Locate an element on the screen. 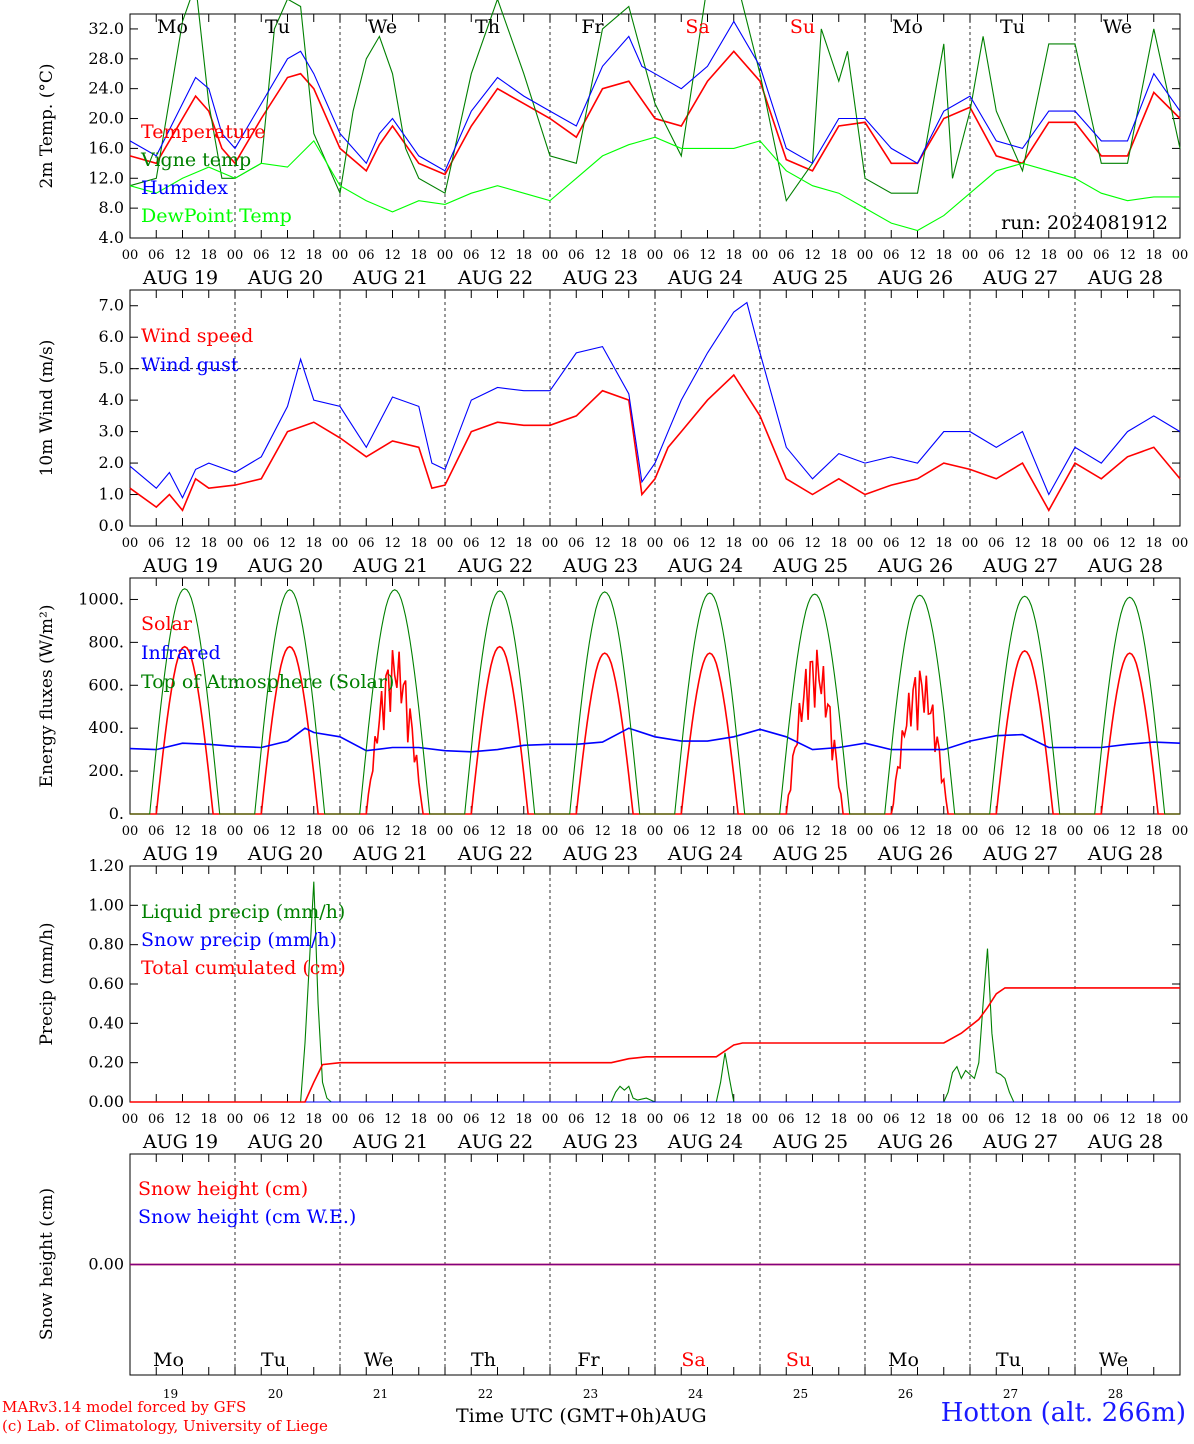  credit-line-model: MARv3.14 model forced by GFS is located at coordinates (124, 1407).